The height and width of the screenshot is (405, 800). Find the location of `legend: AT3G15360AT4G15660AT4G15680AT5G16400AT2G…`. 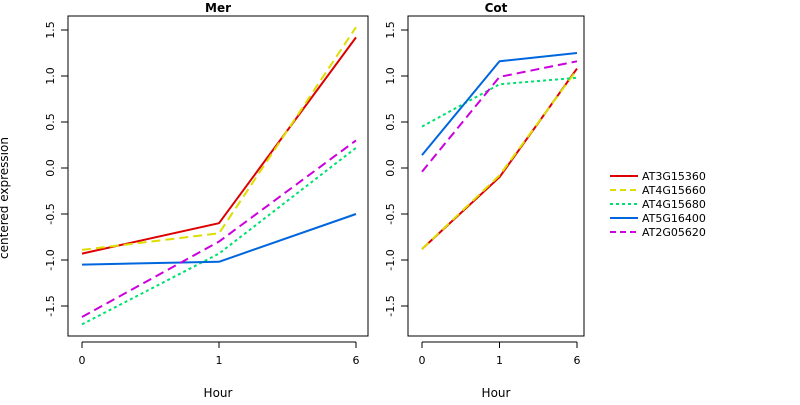

legend: AT3G15360AT4G15660AT4G15680AT5G16400AT2G… is located at coordinates (658, 204).